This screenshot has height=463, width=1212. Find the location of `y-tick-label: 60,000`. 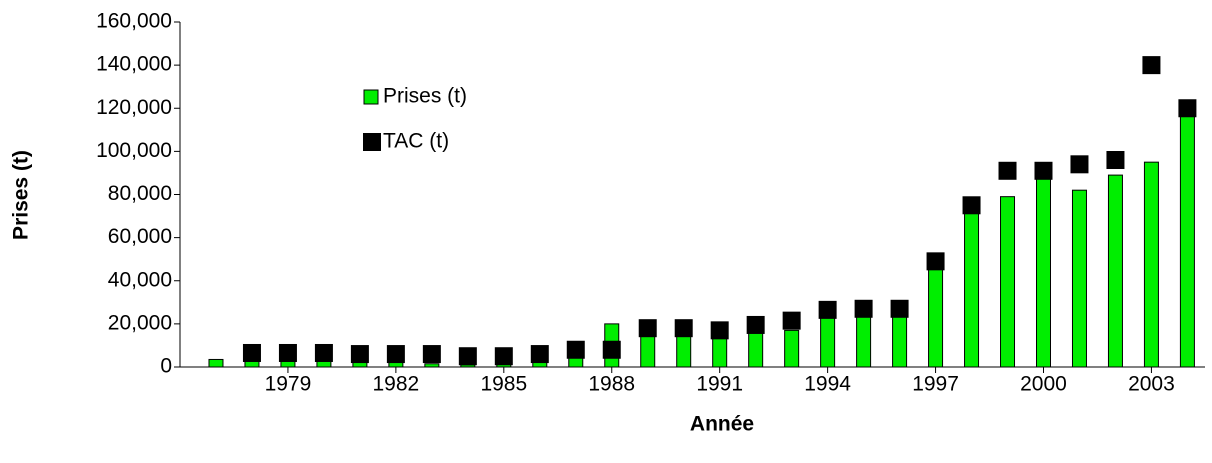

y-tick-label: 60,000 is located at coordinates (140, 236).